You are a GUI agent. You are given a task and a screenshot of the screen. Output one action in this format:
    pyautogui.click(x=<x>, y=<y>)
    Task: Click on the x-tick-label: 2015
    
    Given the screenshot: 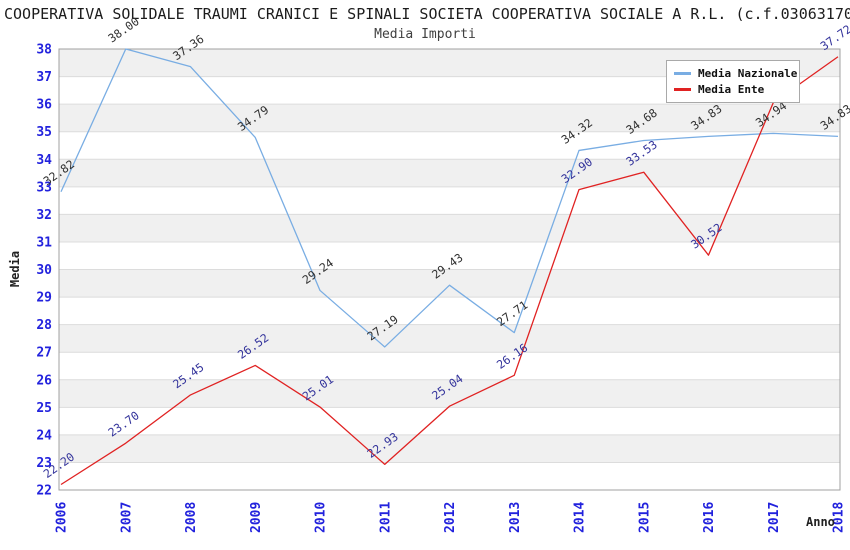 What is the action you would take?
    pyautogui.click(x=644, y=517)
    